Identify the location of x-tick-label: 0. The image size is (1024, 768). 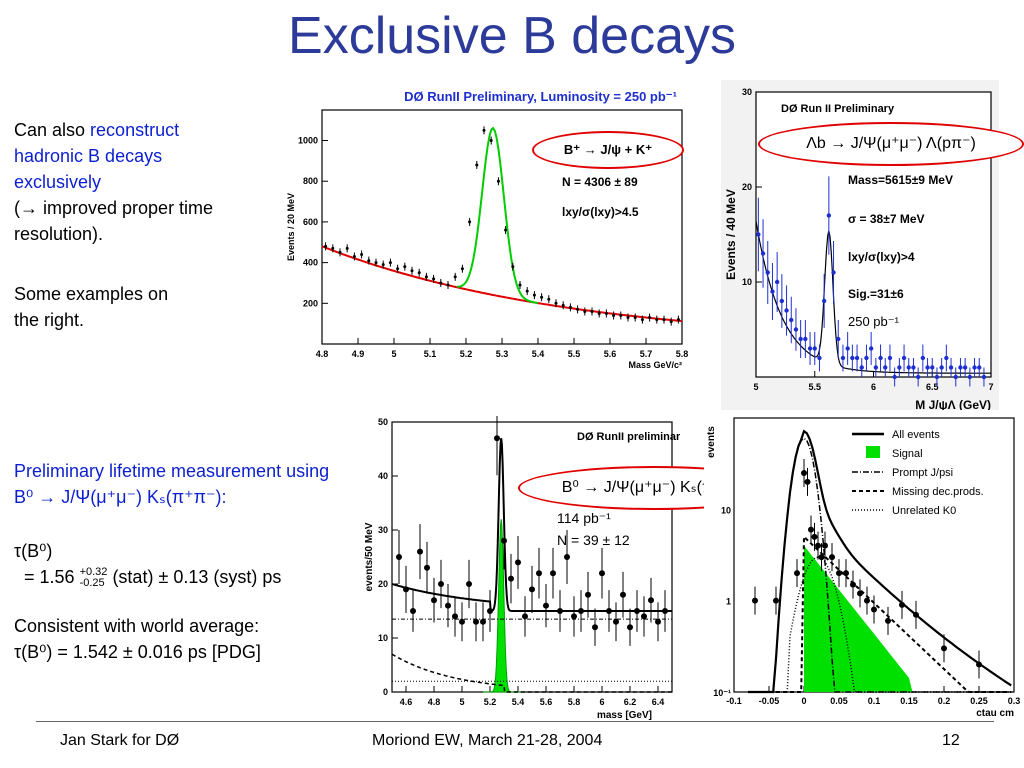
(803, 701).